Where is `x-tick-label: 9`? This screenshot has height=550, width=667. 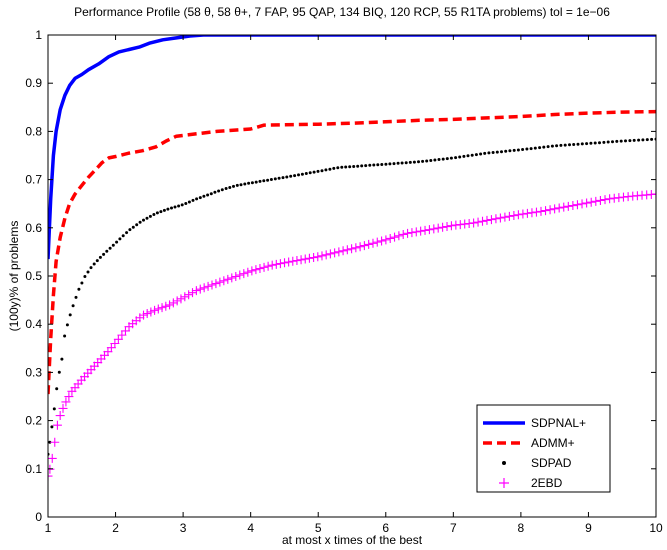 x-tick-label: 9 is located at coordinates (588, 528).